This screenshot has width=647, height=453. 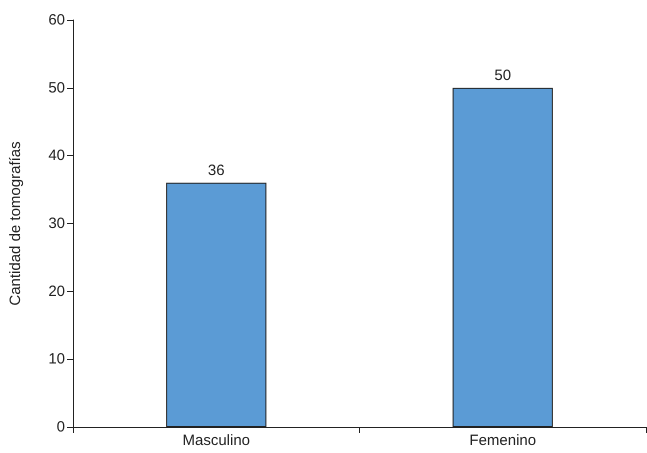 I want to click on data-label: 50, so click(x=503, y=75).